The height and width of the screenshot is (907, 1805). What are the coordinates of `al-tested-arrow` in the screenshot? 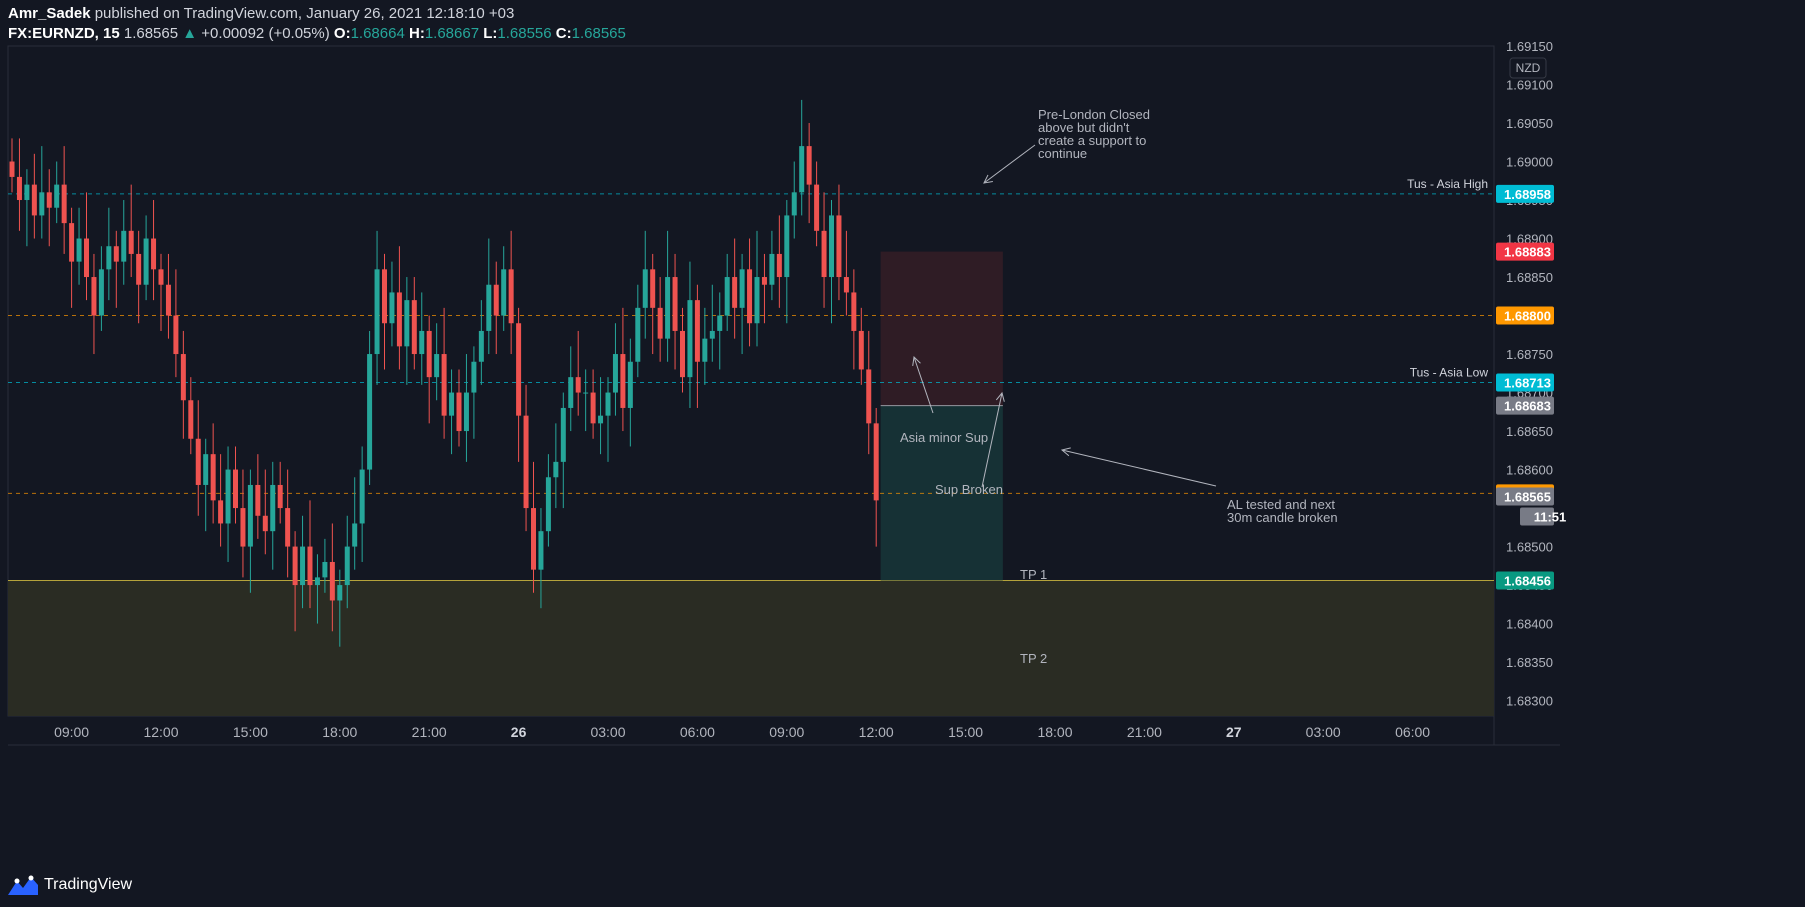 It's located at (1139, 468).